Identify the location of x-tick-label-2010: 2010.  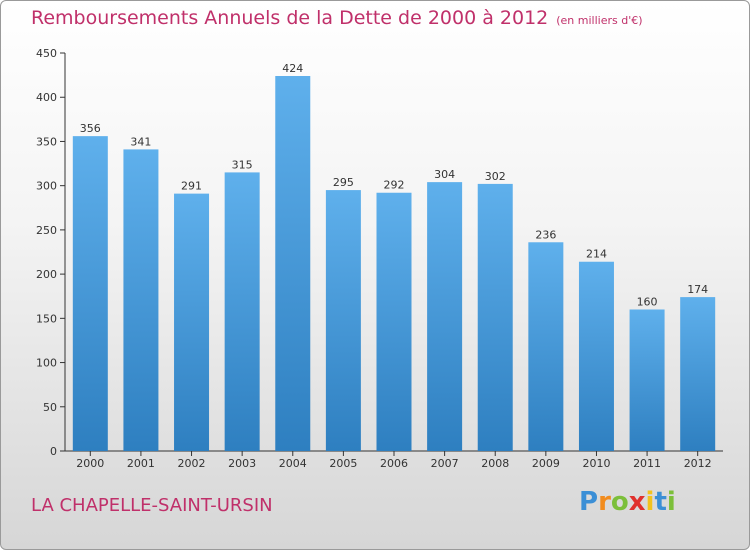
(596, 463).